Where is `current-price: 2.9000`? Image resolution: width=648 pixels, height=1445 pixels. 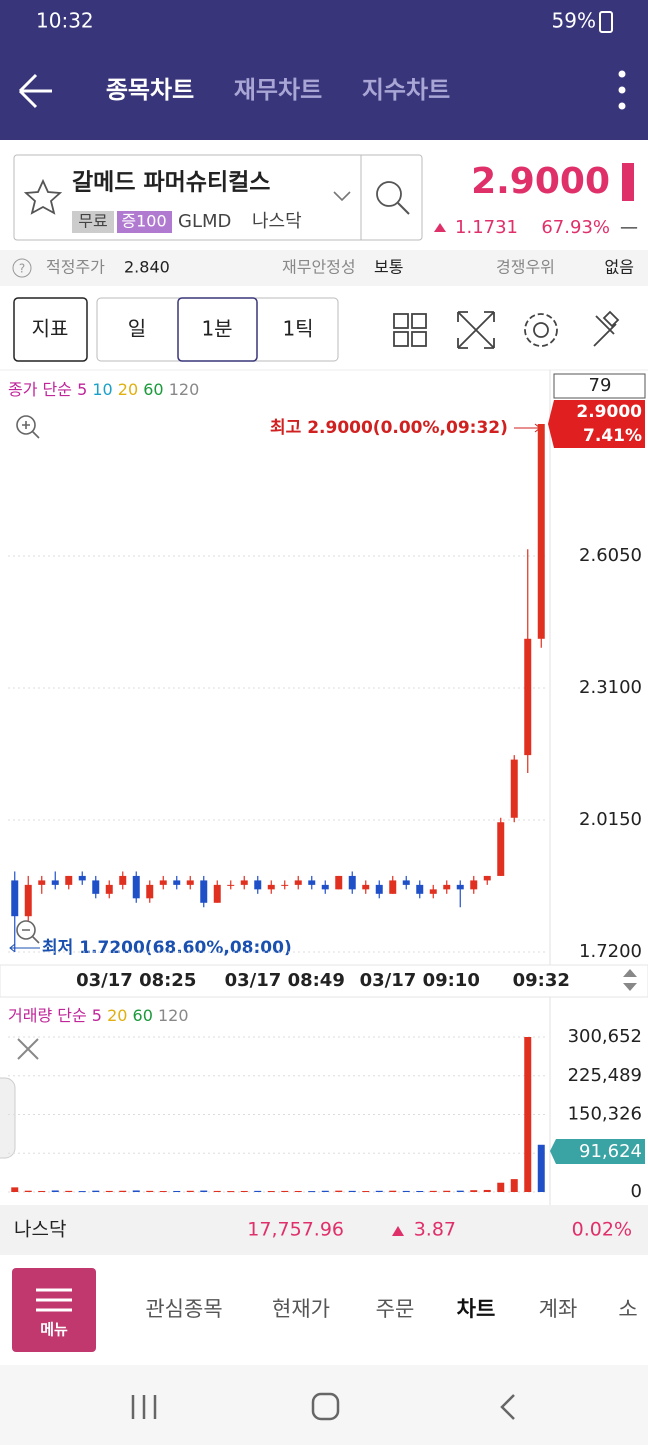 current-price: 2.9000 is located at coordinates (609, 412).